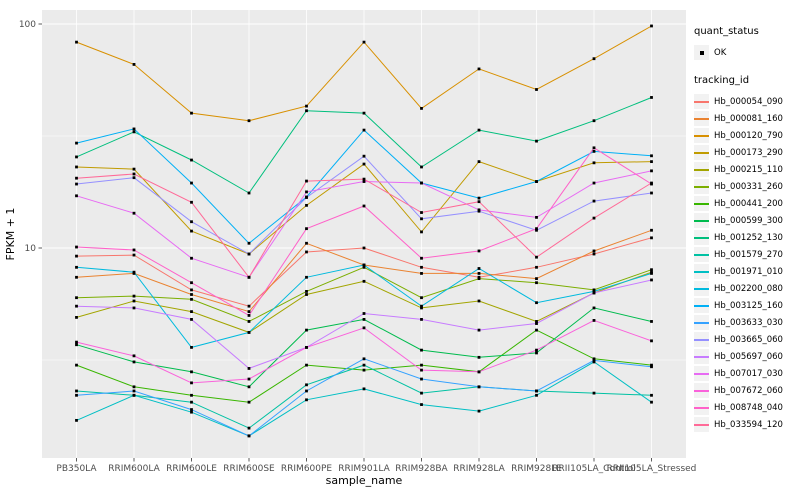 The width and height of the screenshot is (800, 500). I want to click on legend-item-Hb_000215_110: Hb_000215_110, so click(746, 169).